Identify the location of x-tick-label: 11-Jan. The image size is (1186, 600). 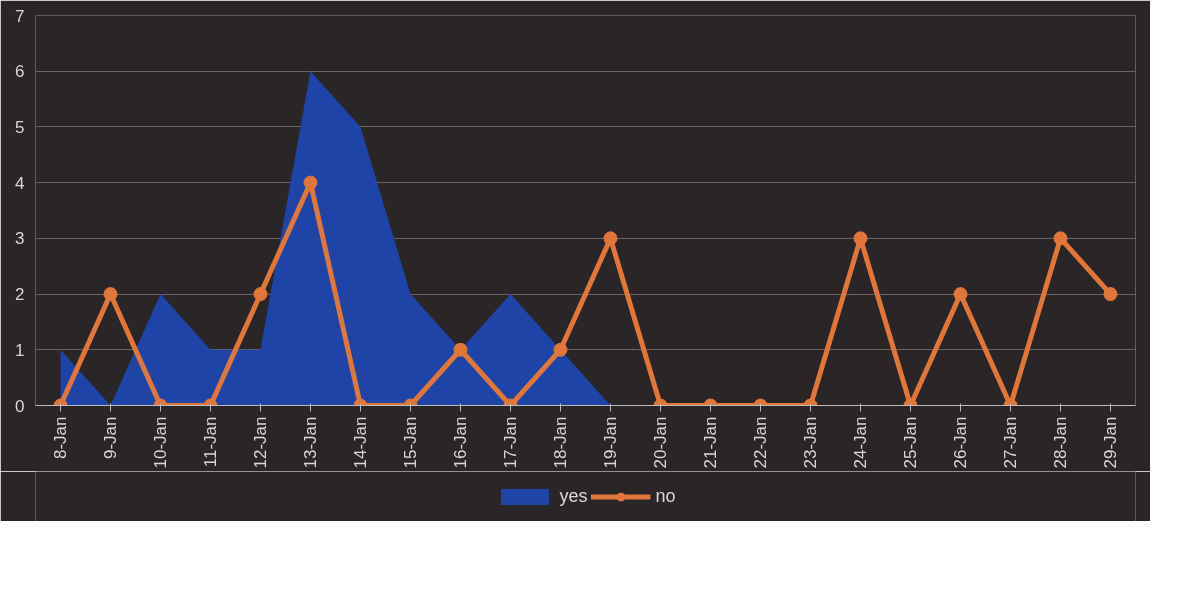
(210, 442).